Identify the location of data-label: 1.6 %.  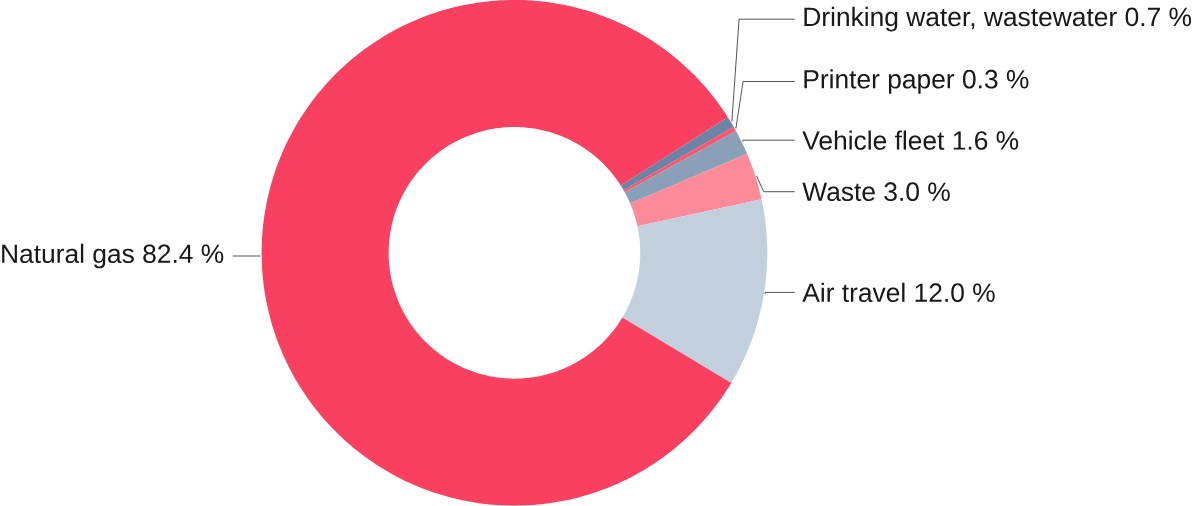
(986, 141).